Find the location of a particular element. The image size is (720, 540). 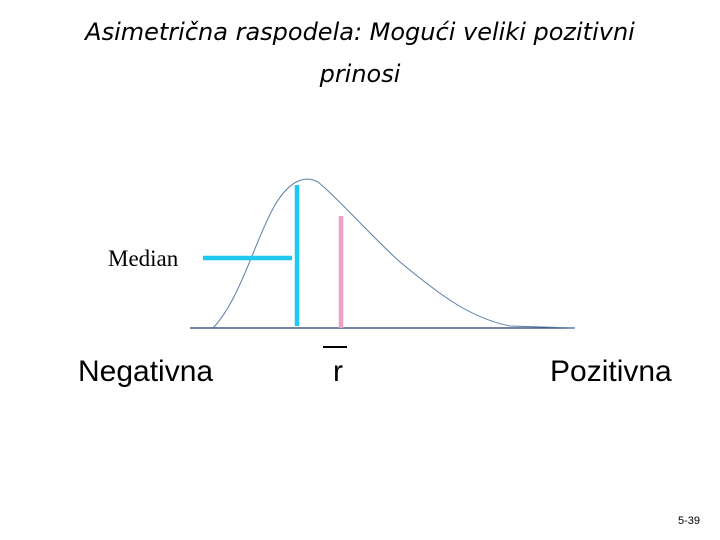

title-line: prinosi is located at coordinates (360, 74).